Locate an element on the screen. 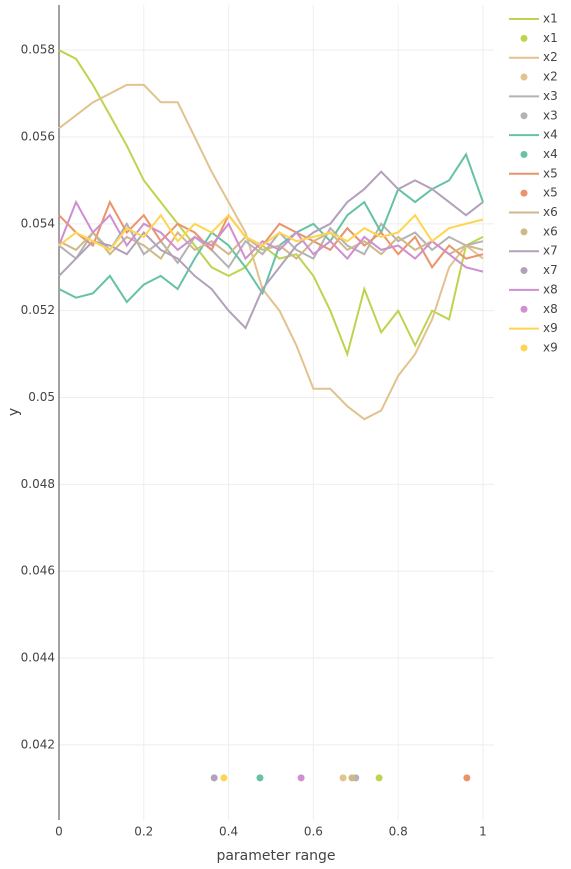 The image size is (571, 869). x-tick-label: 0.6 is located at coordinates (313, 832).